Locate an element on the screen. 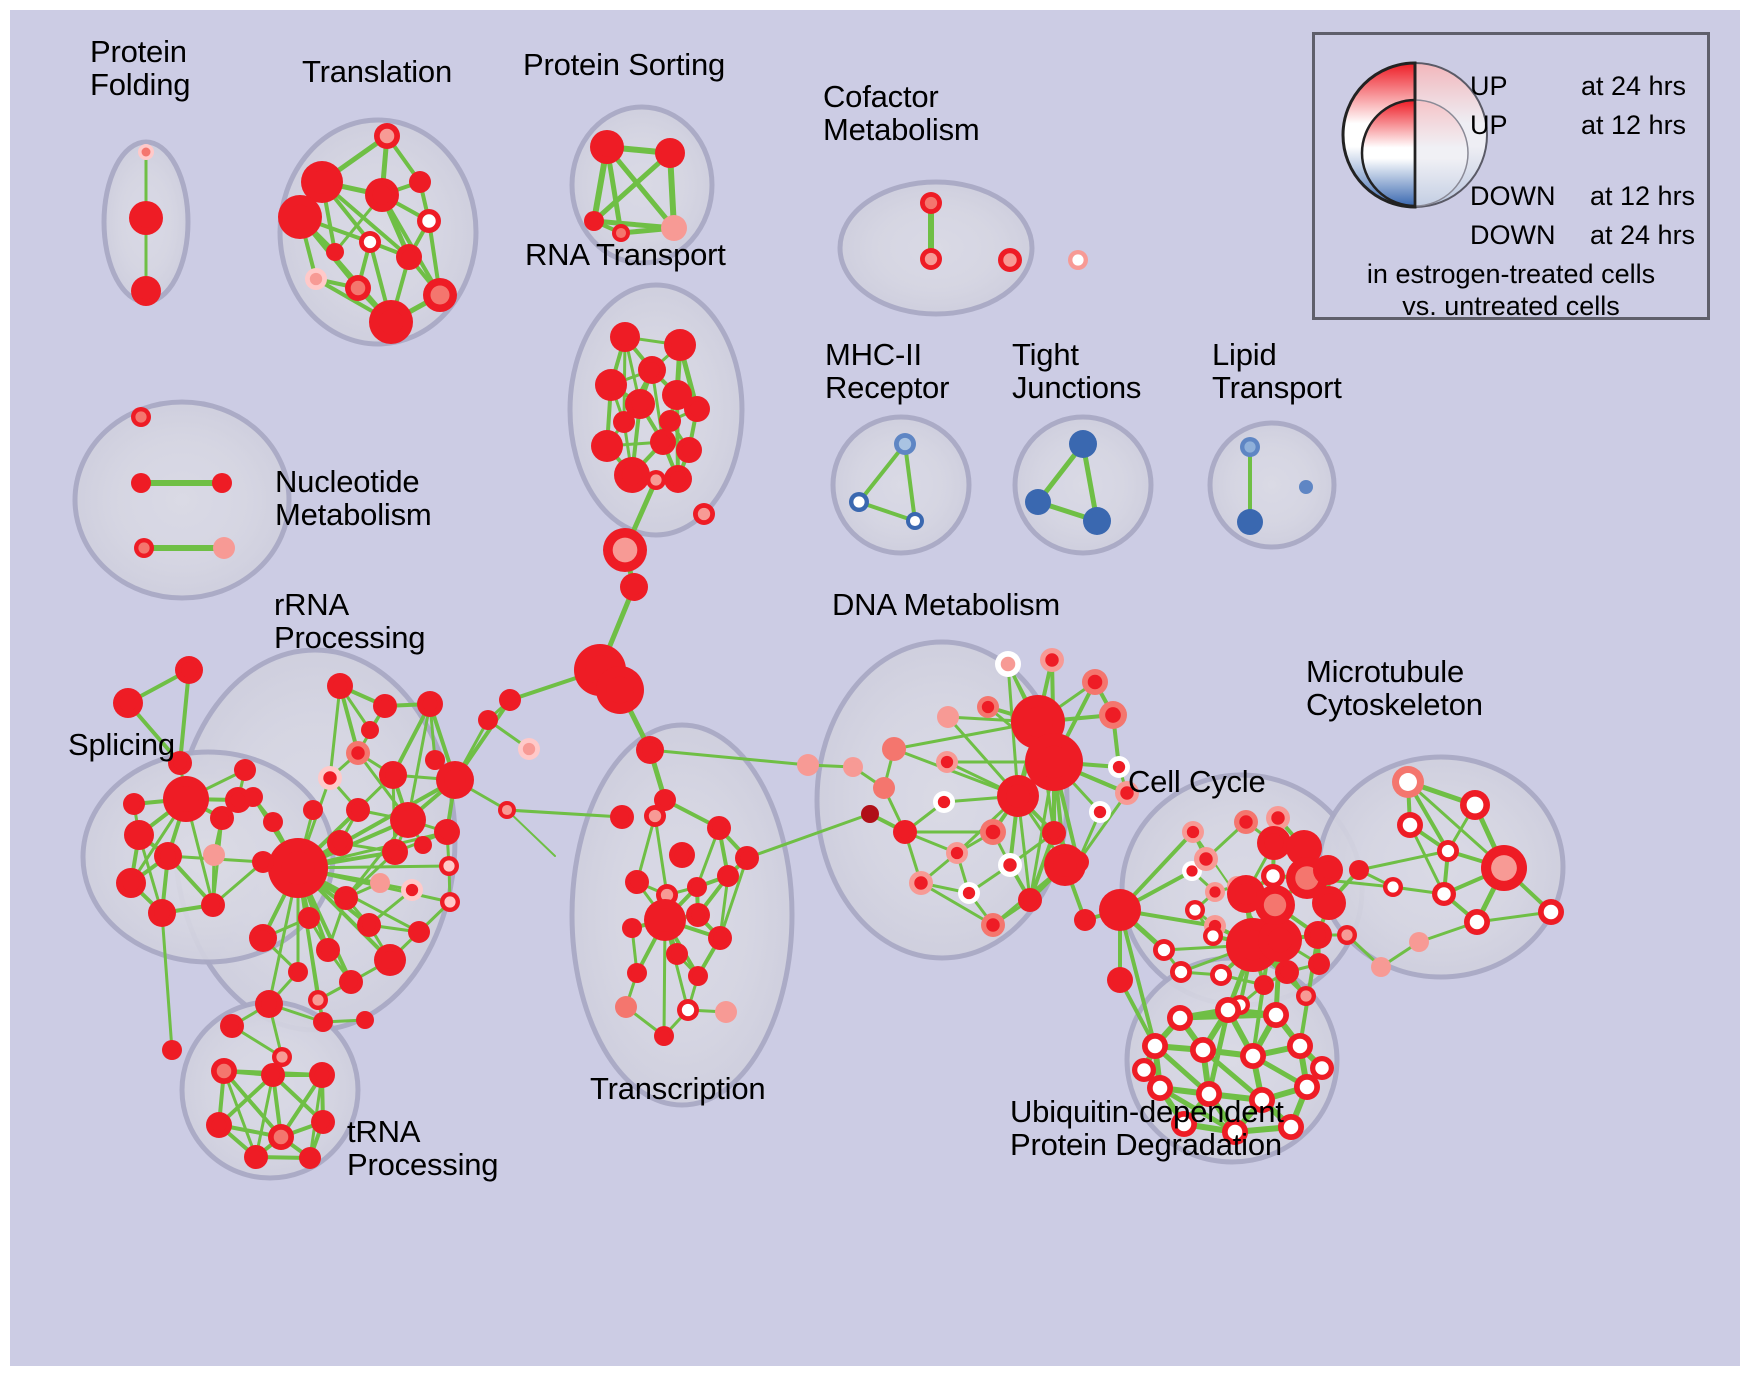 The width and height of the screenshot is (1750, 1376). node-tight-junctions-0-inner-disc is located at coordinates (1083, 444).